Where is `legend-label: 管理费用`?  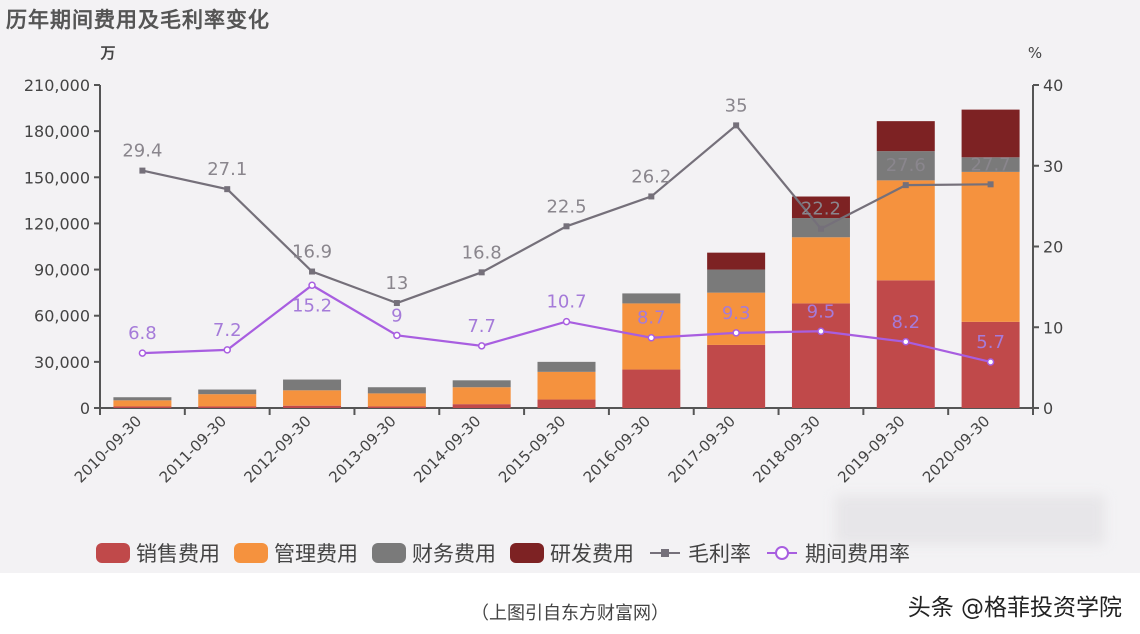
legend-label: 管理费用 is located at coordinates (316, 554).